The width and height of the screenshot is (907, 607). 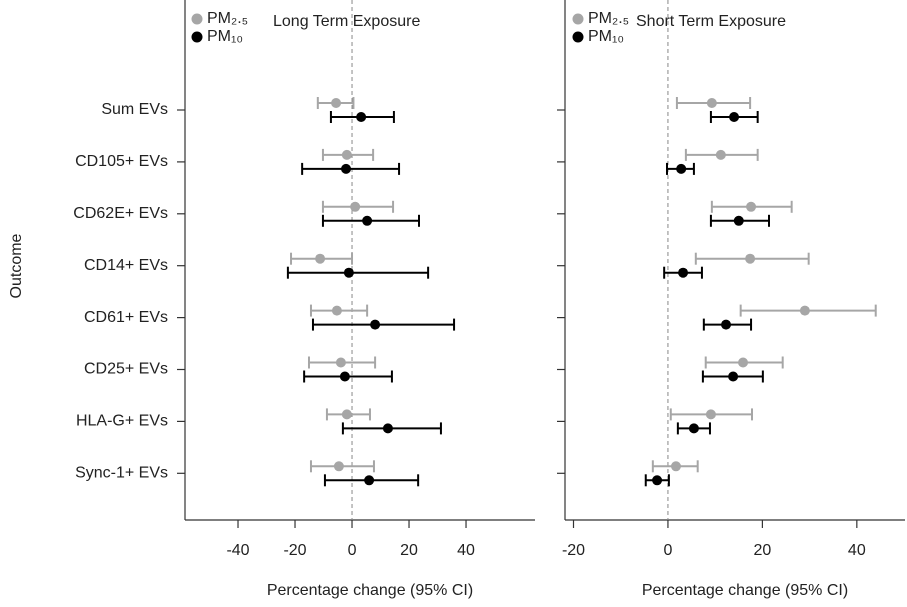 I want to click on y-tick-label: CD62E+ EVs, so click(x=120, y=213).